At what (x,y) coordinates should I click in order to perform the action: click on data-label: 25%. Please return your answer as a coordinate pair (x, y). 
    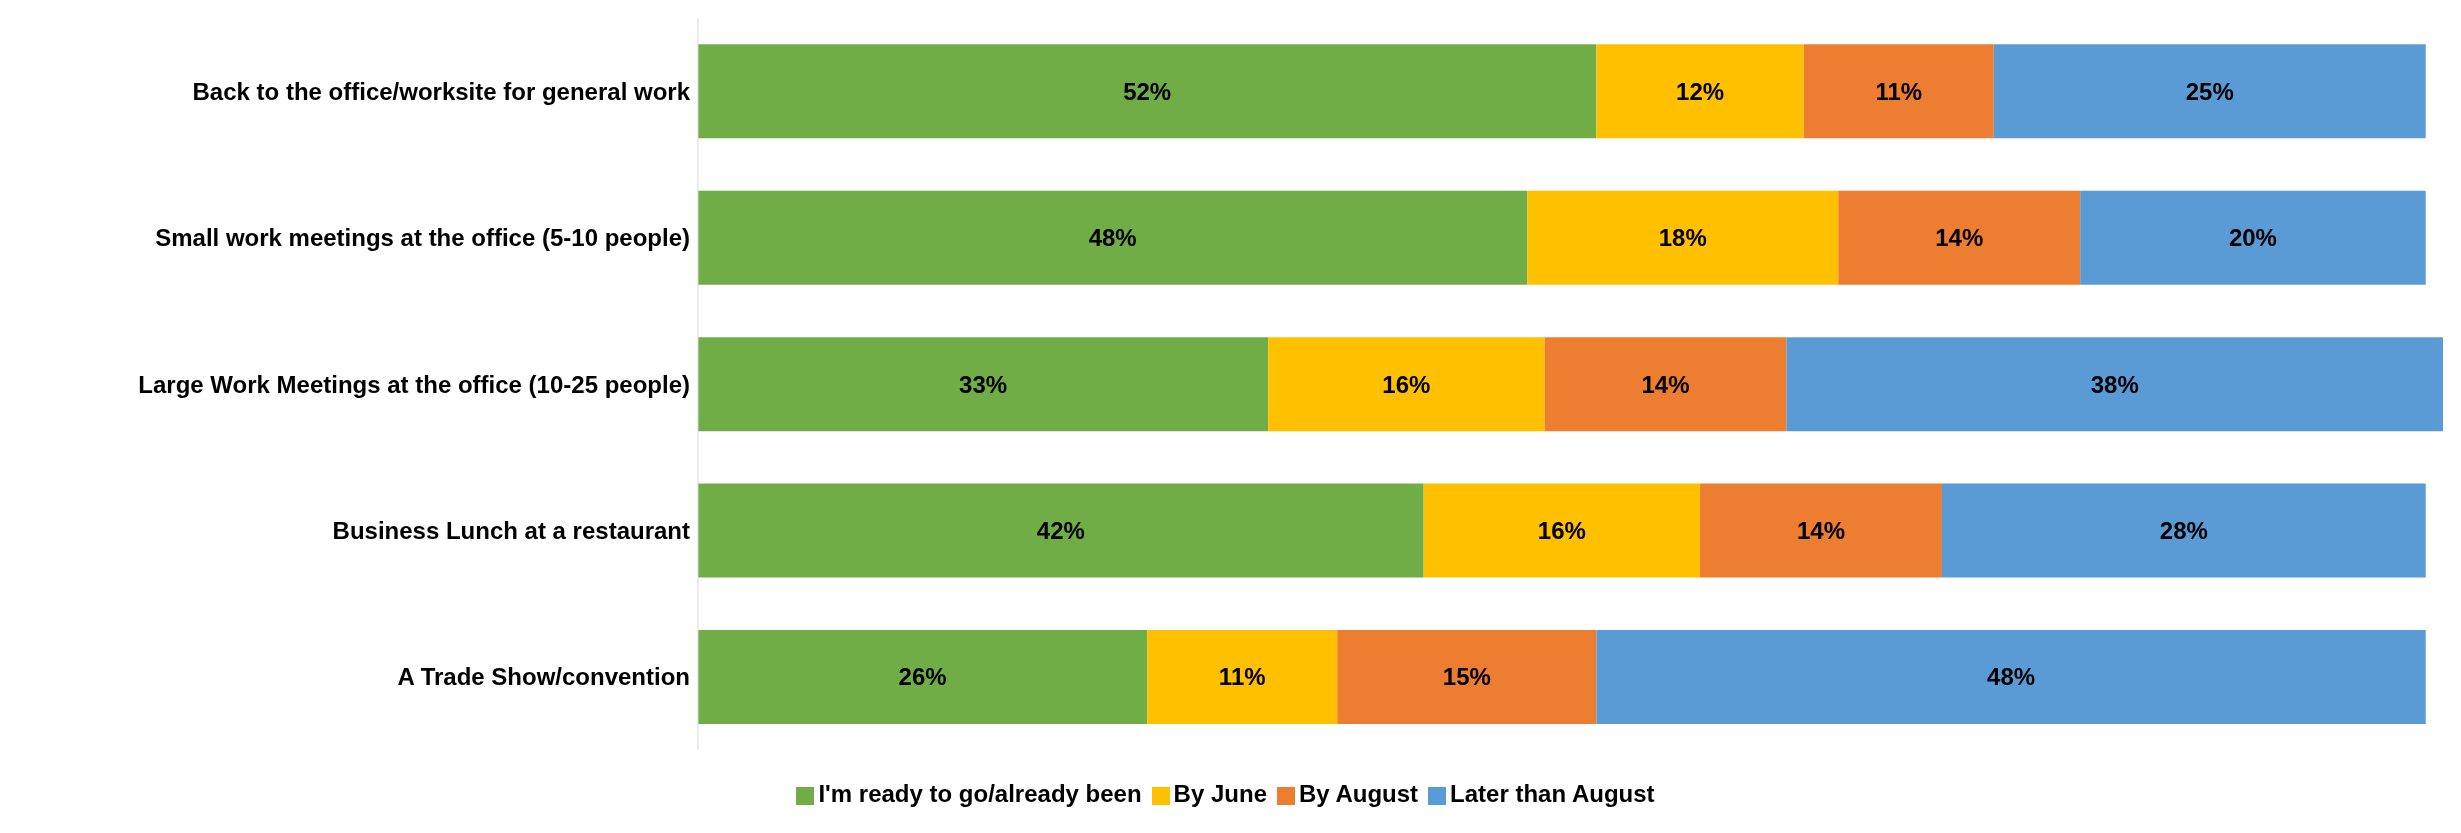
    Looking at the image, I should click on (2209, 91).